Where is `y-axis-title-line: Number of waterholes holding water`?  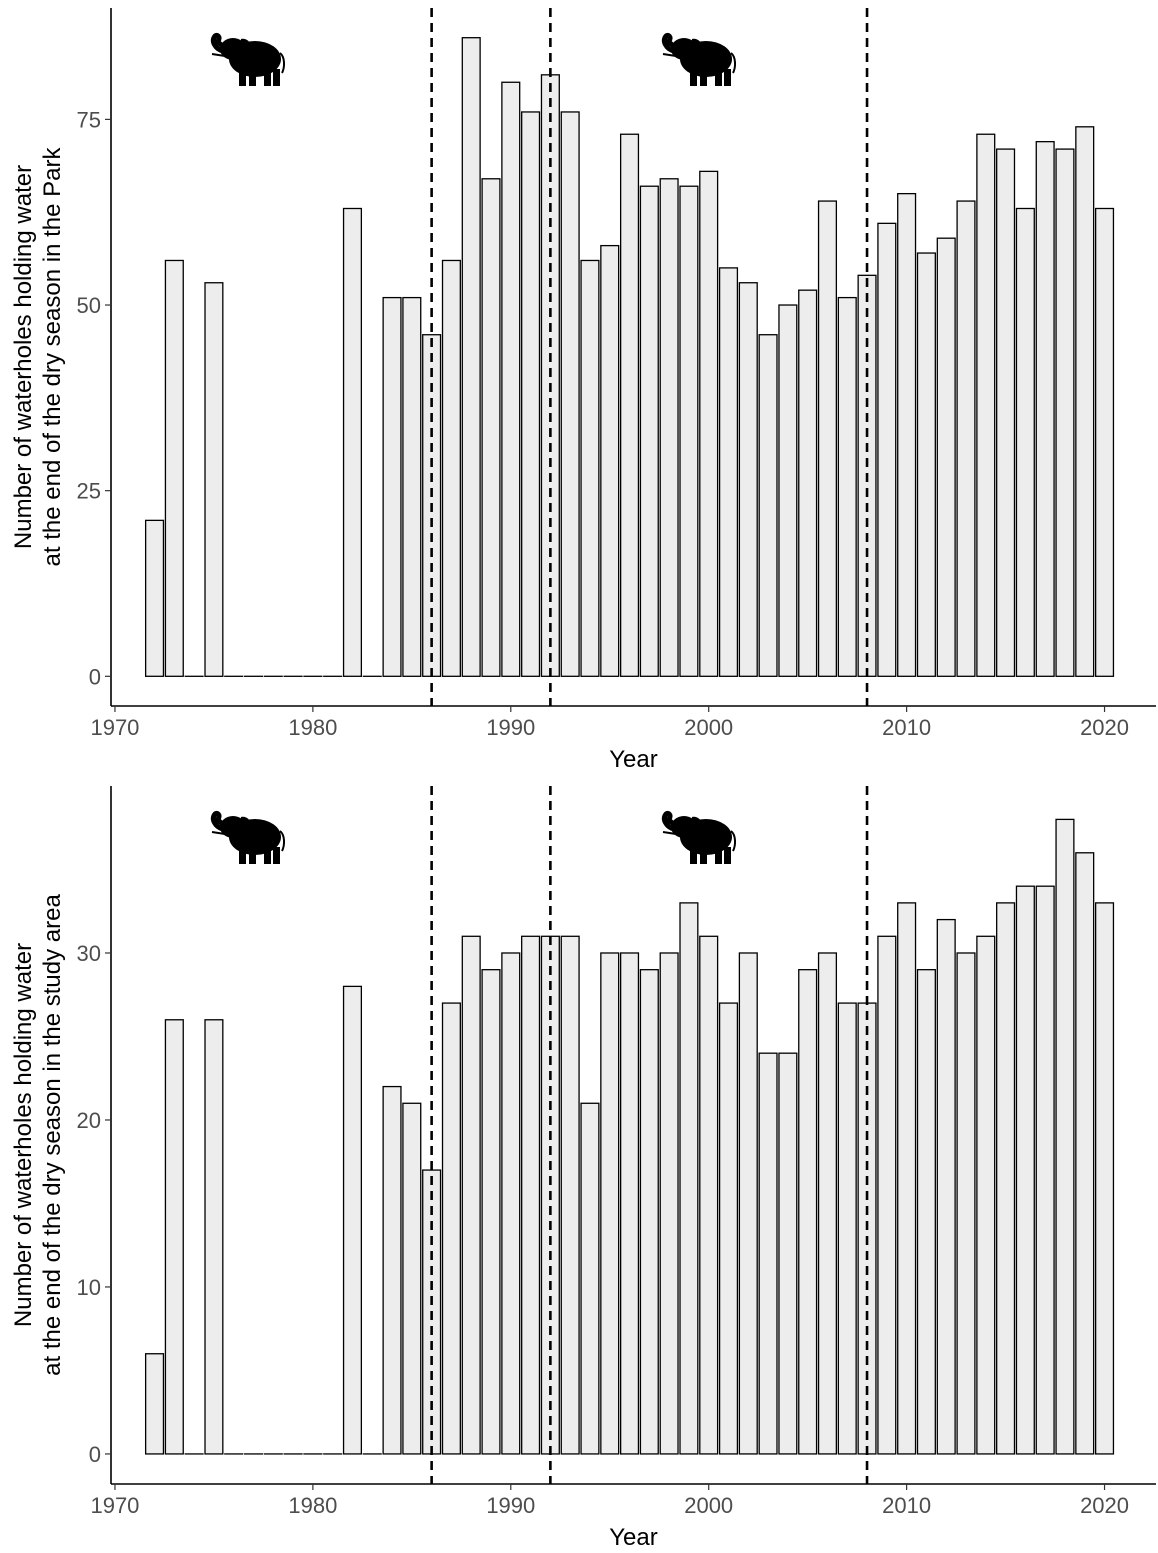 y-axis-title-line: Number of waterholes holding water is located at coordinates (23, 1135).